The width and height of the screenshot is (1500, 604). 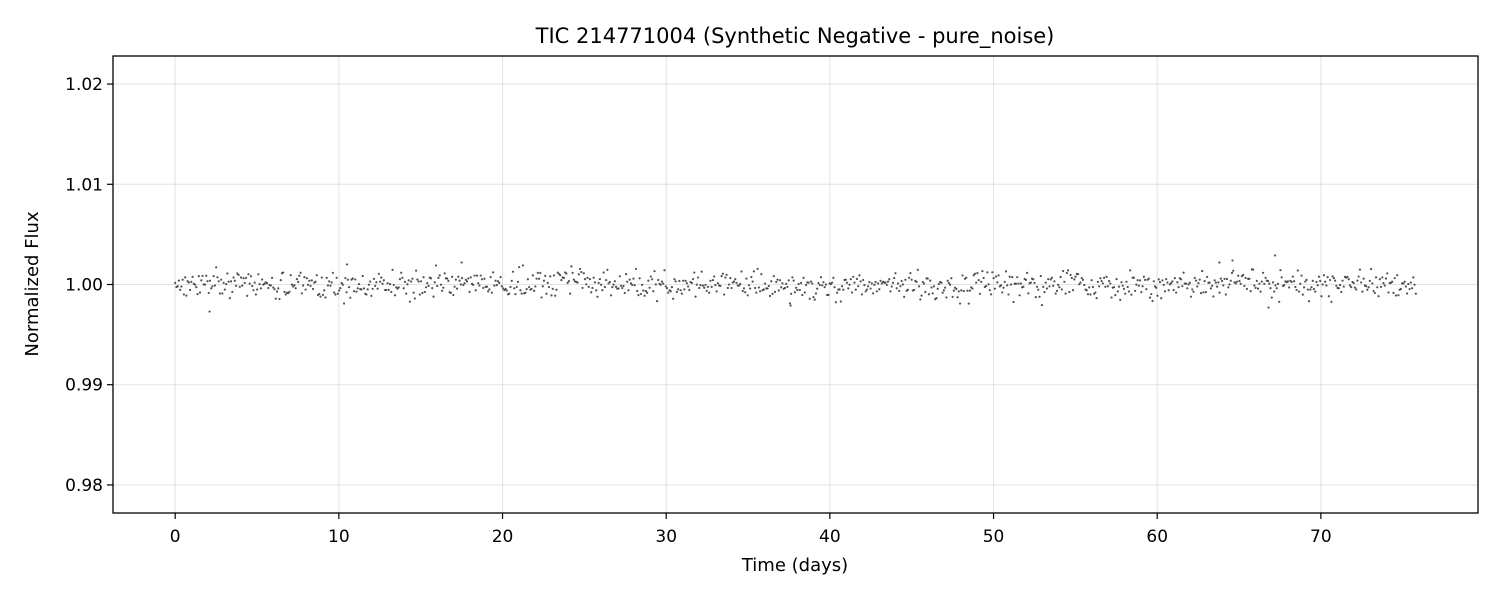 I want to click on data-points, so click(x=795, y=283).